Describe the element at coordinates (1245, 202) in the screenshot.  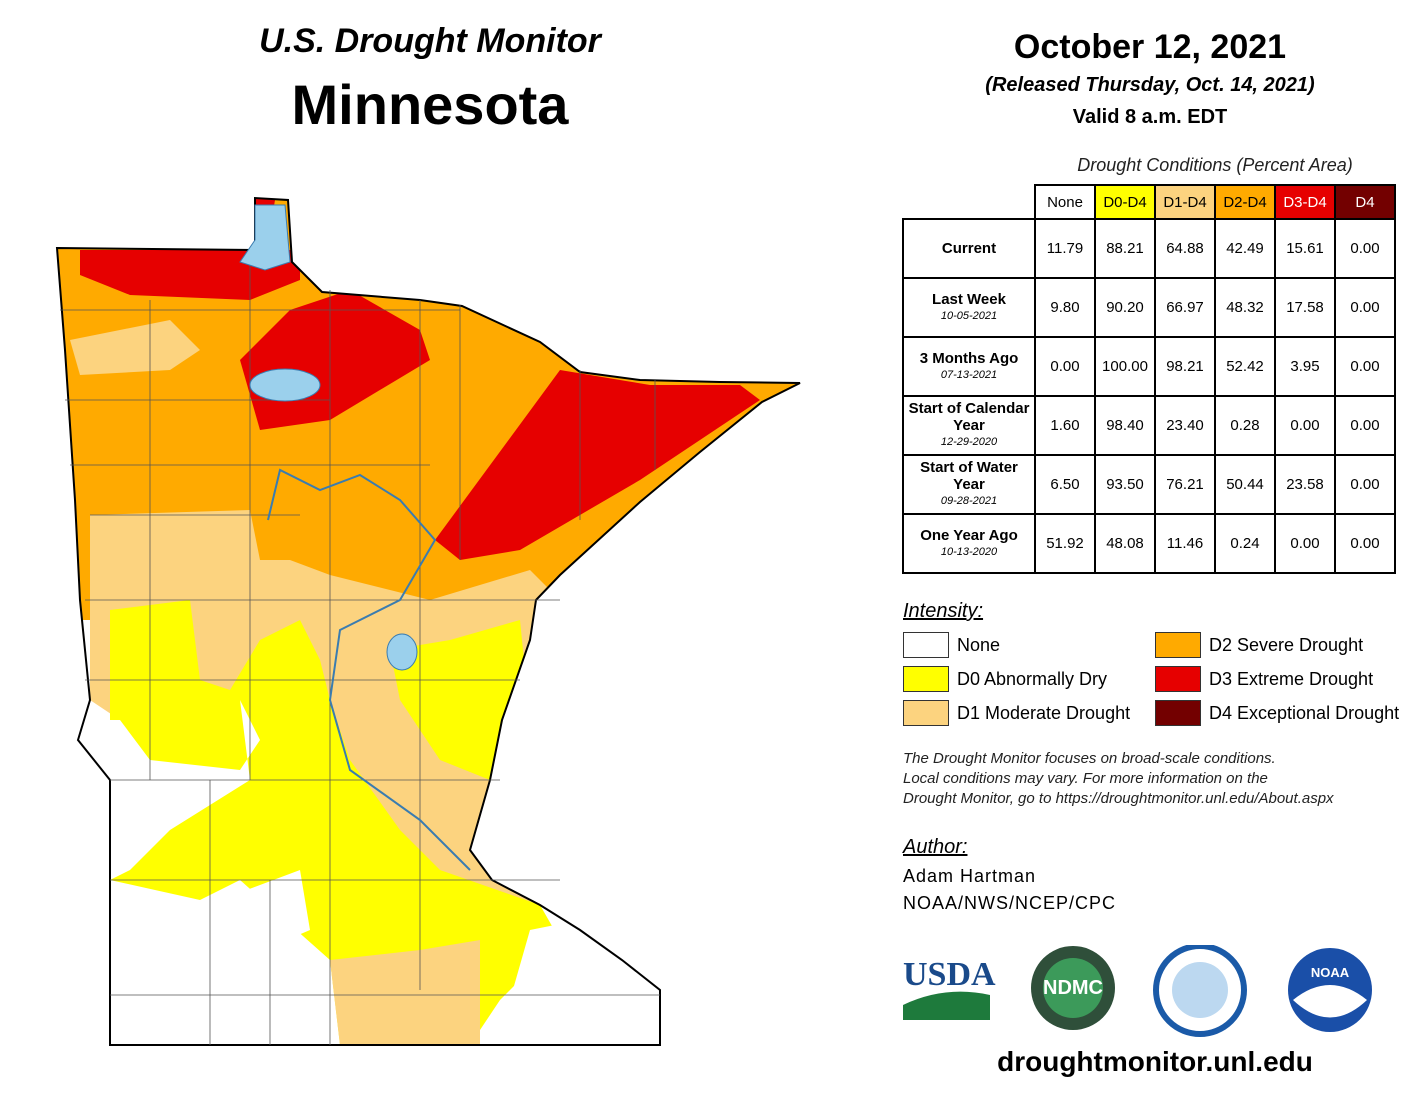
I see `column-header: D2-D4` at that location.